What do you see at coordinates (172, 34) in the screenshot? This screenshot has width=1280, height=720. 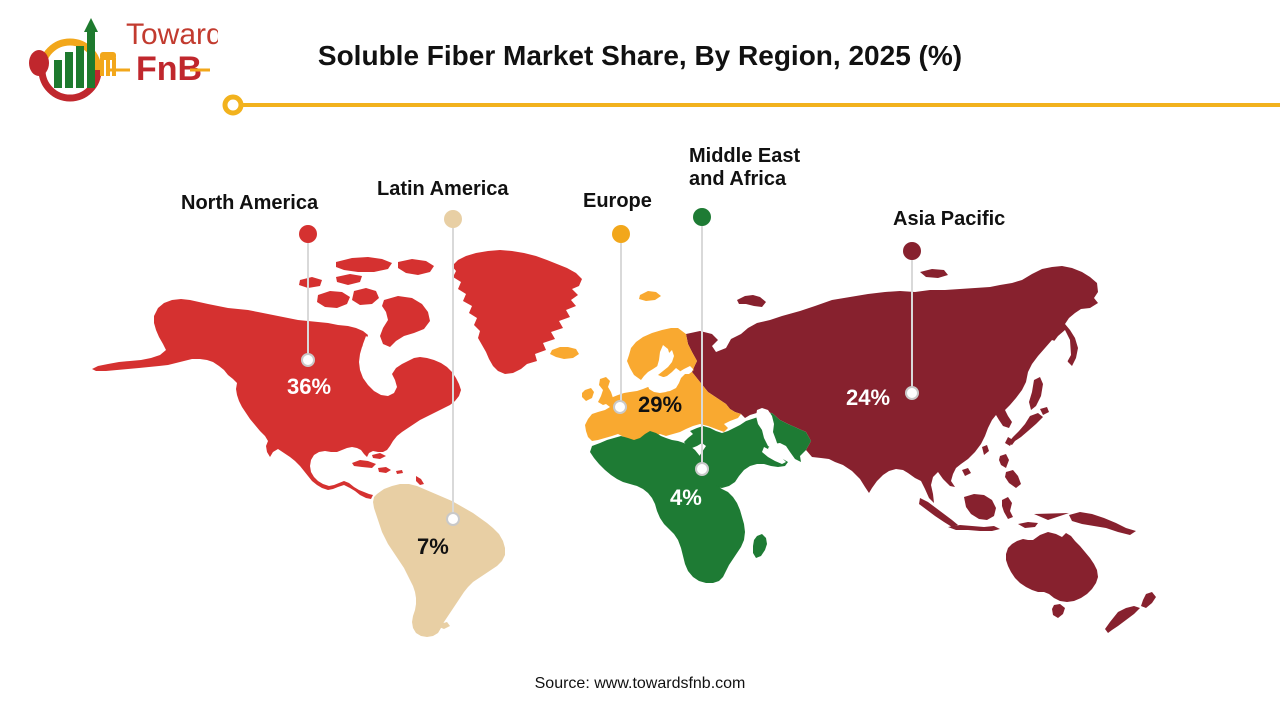 I see `svg-text: Towards` at bounding box center [172, 34].